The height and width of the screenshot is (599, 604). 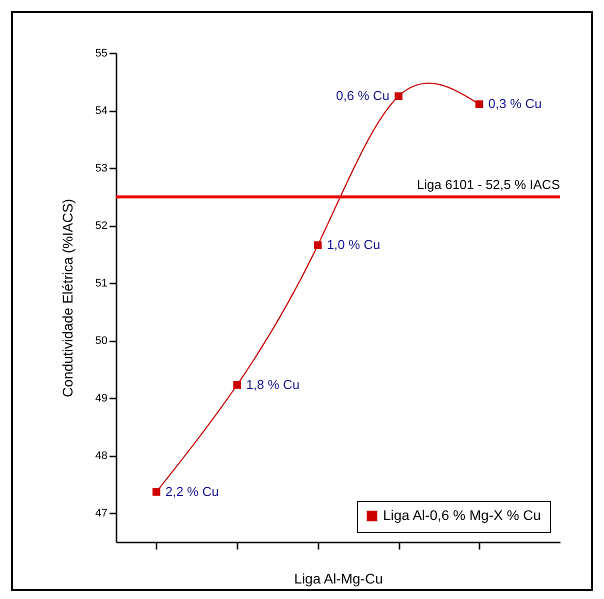 What do you see at coordinates (67, 298) in the screenshot?
I see `y-axis-title: Condutividade Elétrica (%IACS)` at bounding box center [67, 298].